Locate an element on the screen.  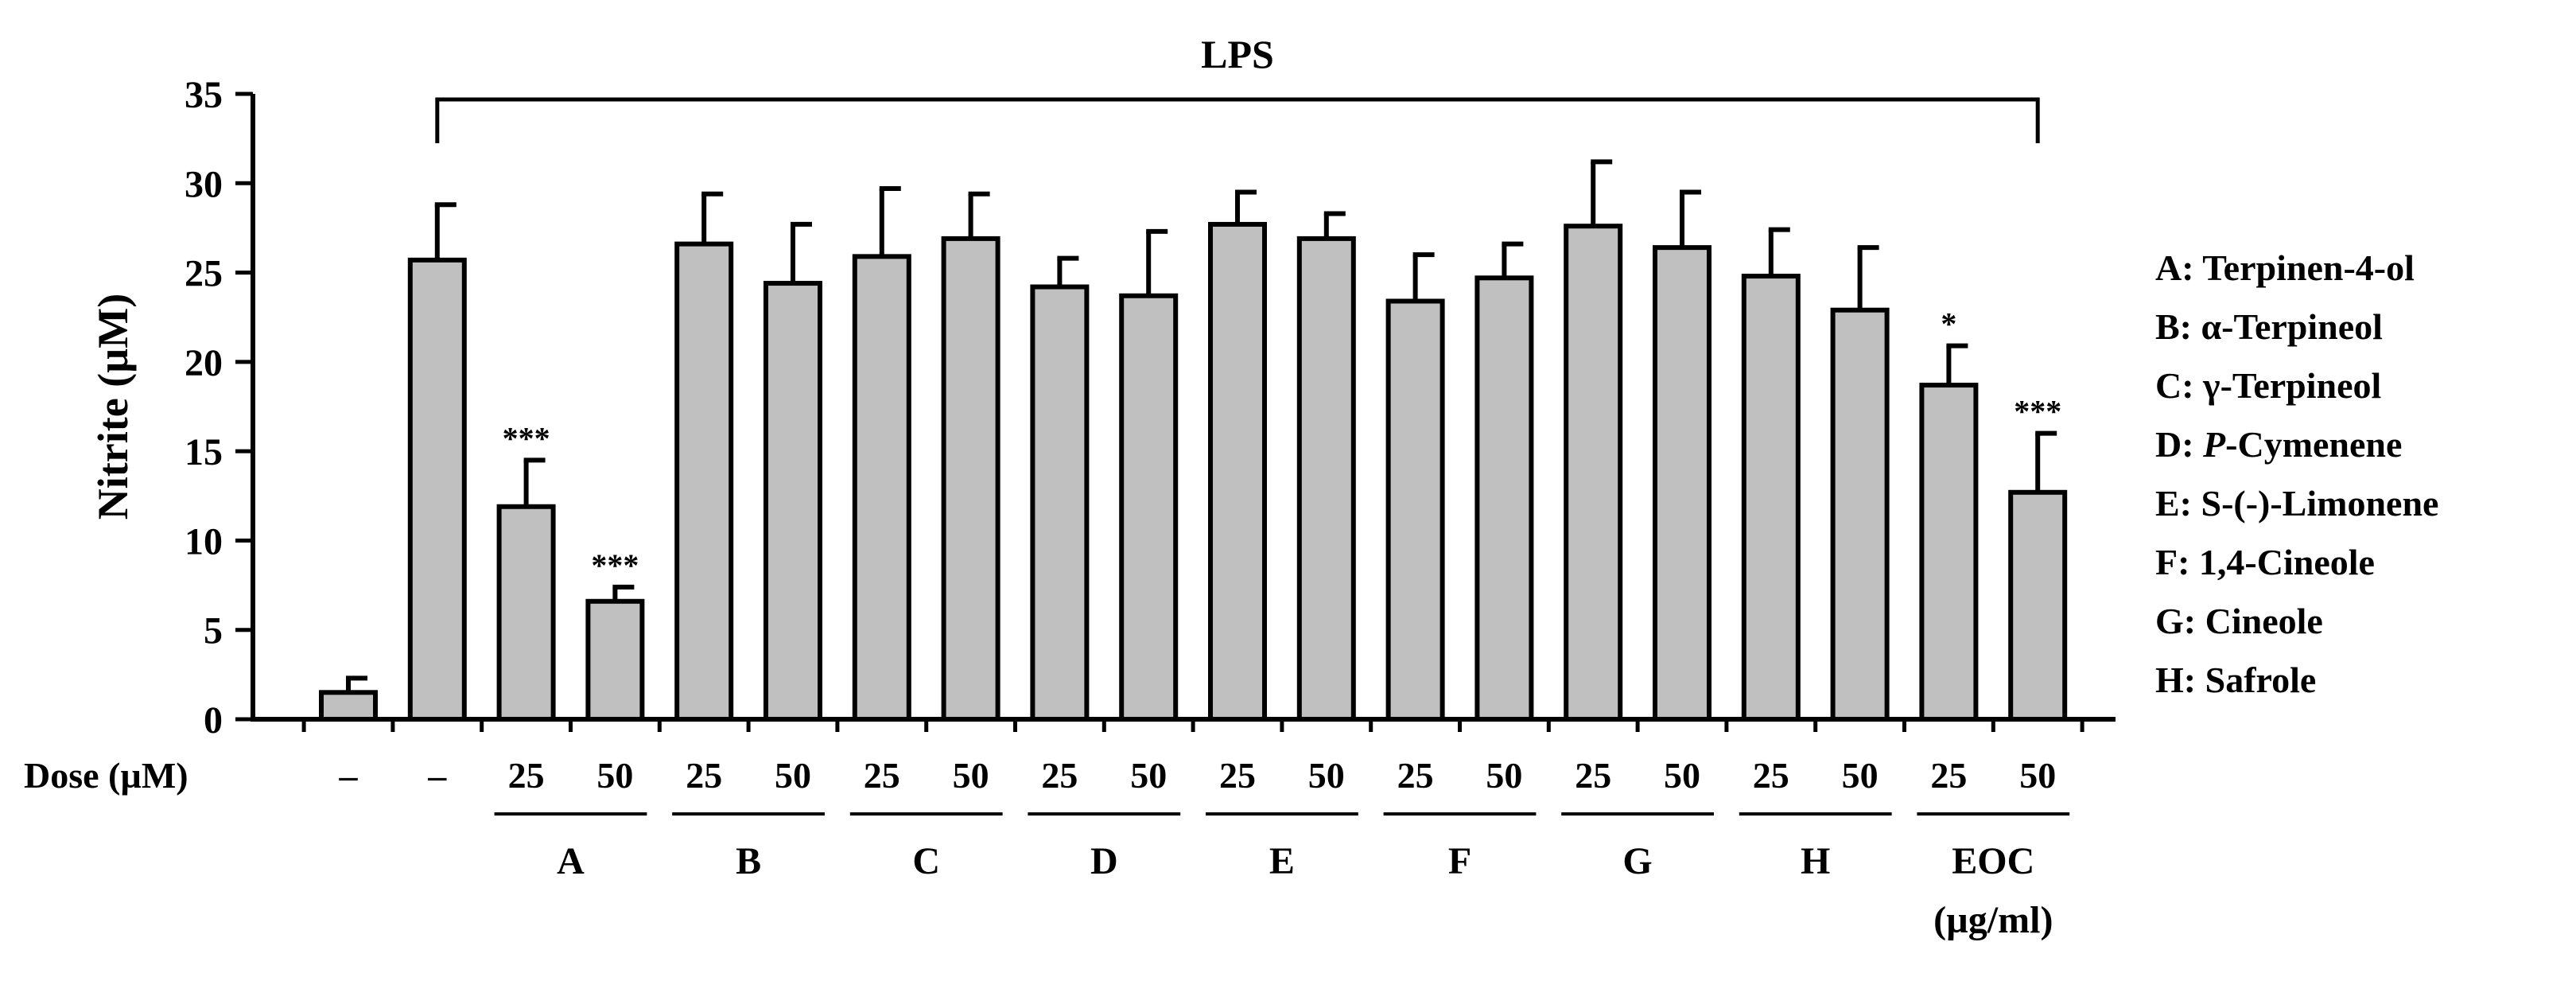
y-tick-label: 20 is located at coordinates (204, 363).